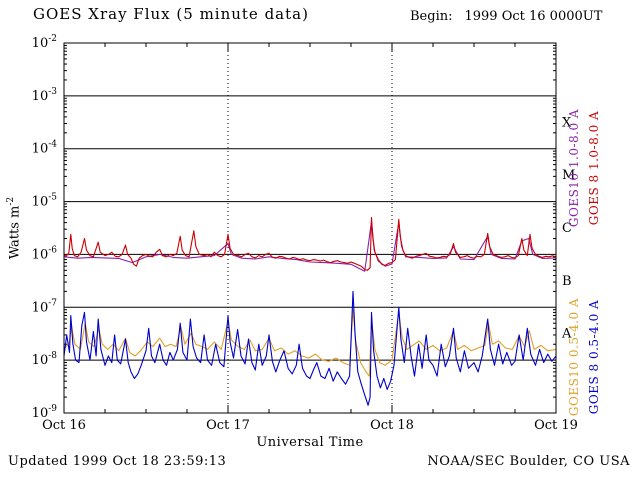 The width and height of the screenshot is (640, 480). I want to click on series-line-goes8-long, so click(310, 243).